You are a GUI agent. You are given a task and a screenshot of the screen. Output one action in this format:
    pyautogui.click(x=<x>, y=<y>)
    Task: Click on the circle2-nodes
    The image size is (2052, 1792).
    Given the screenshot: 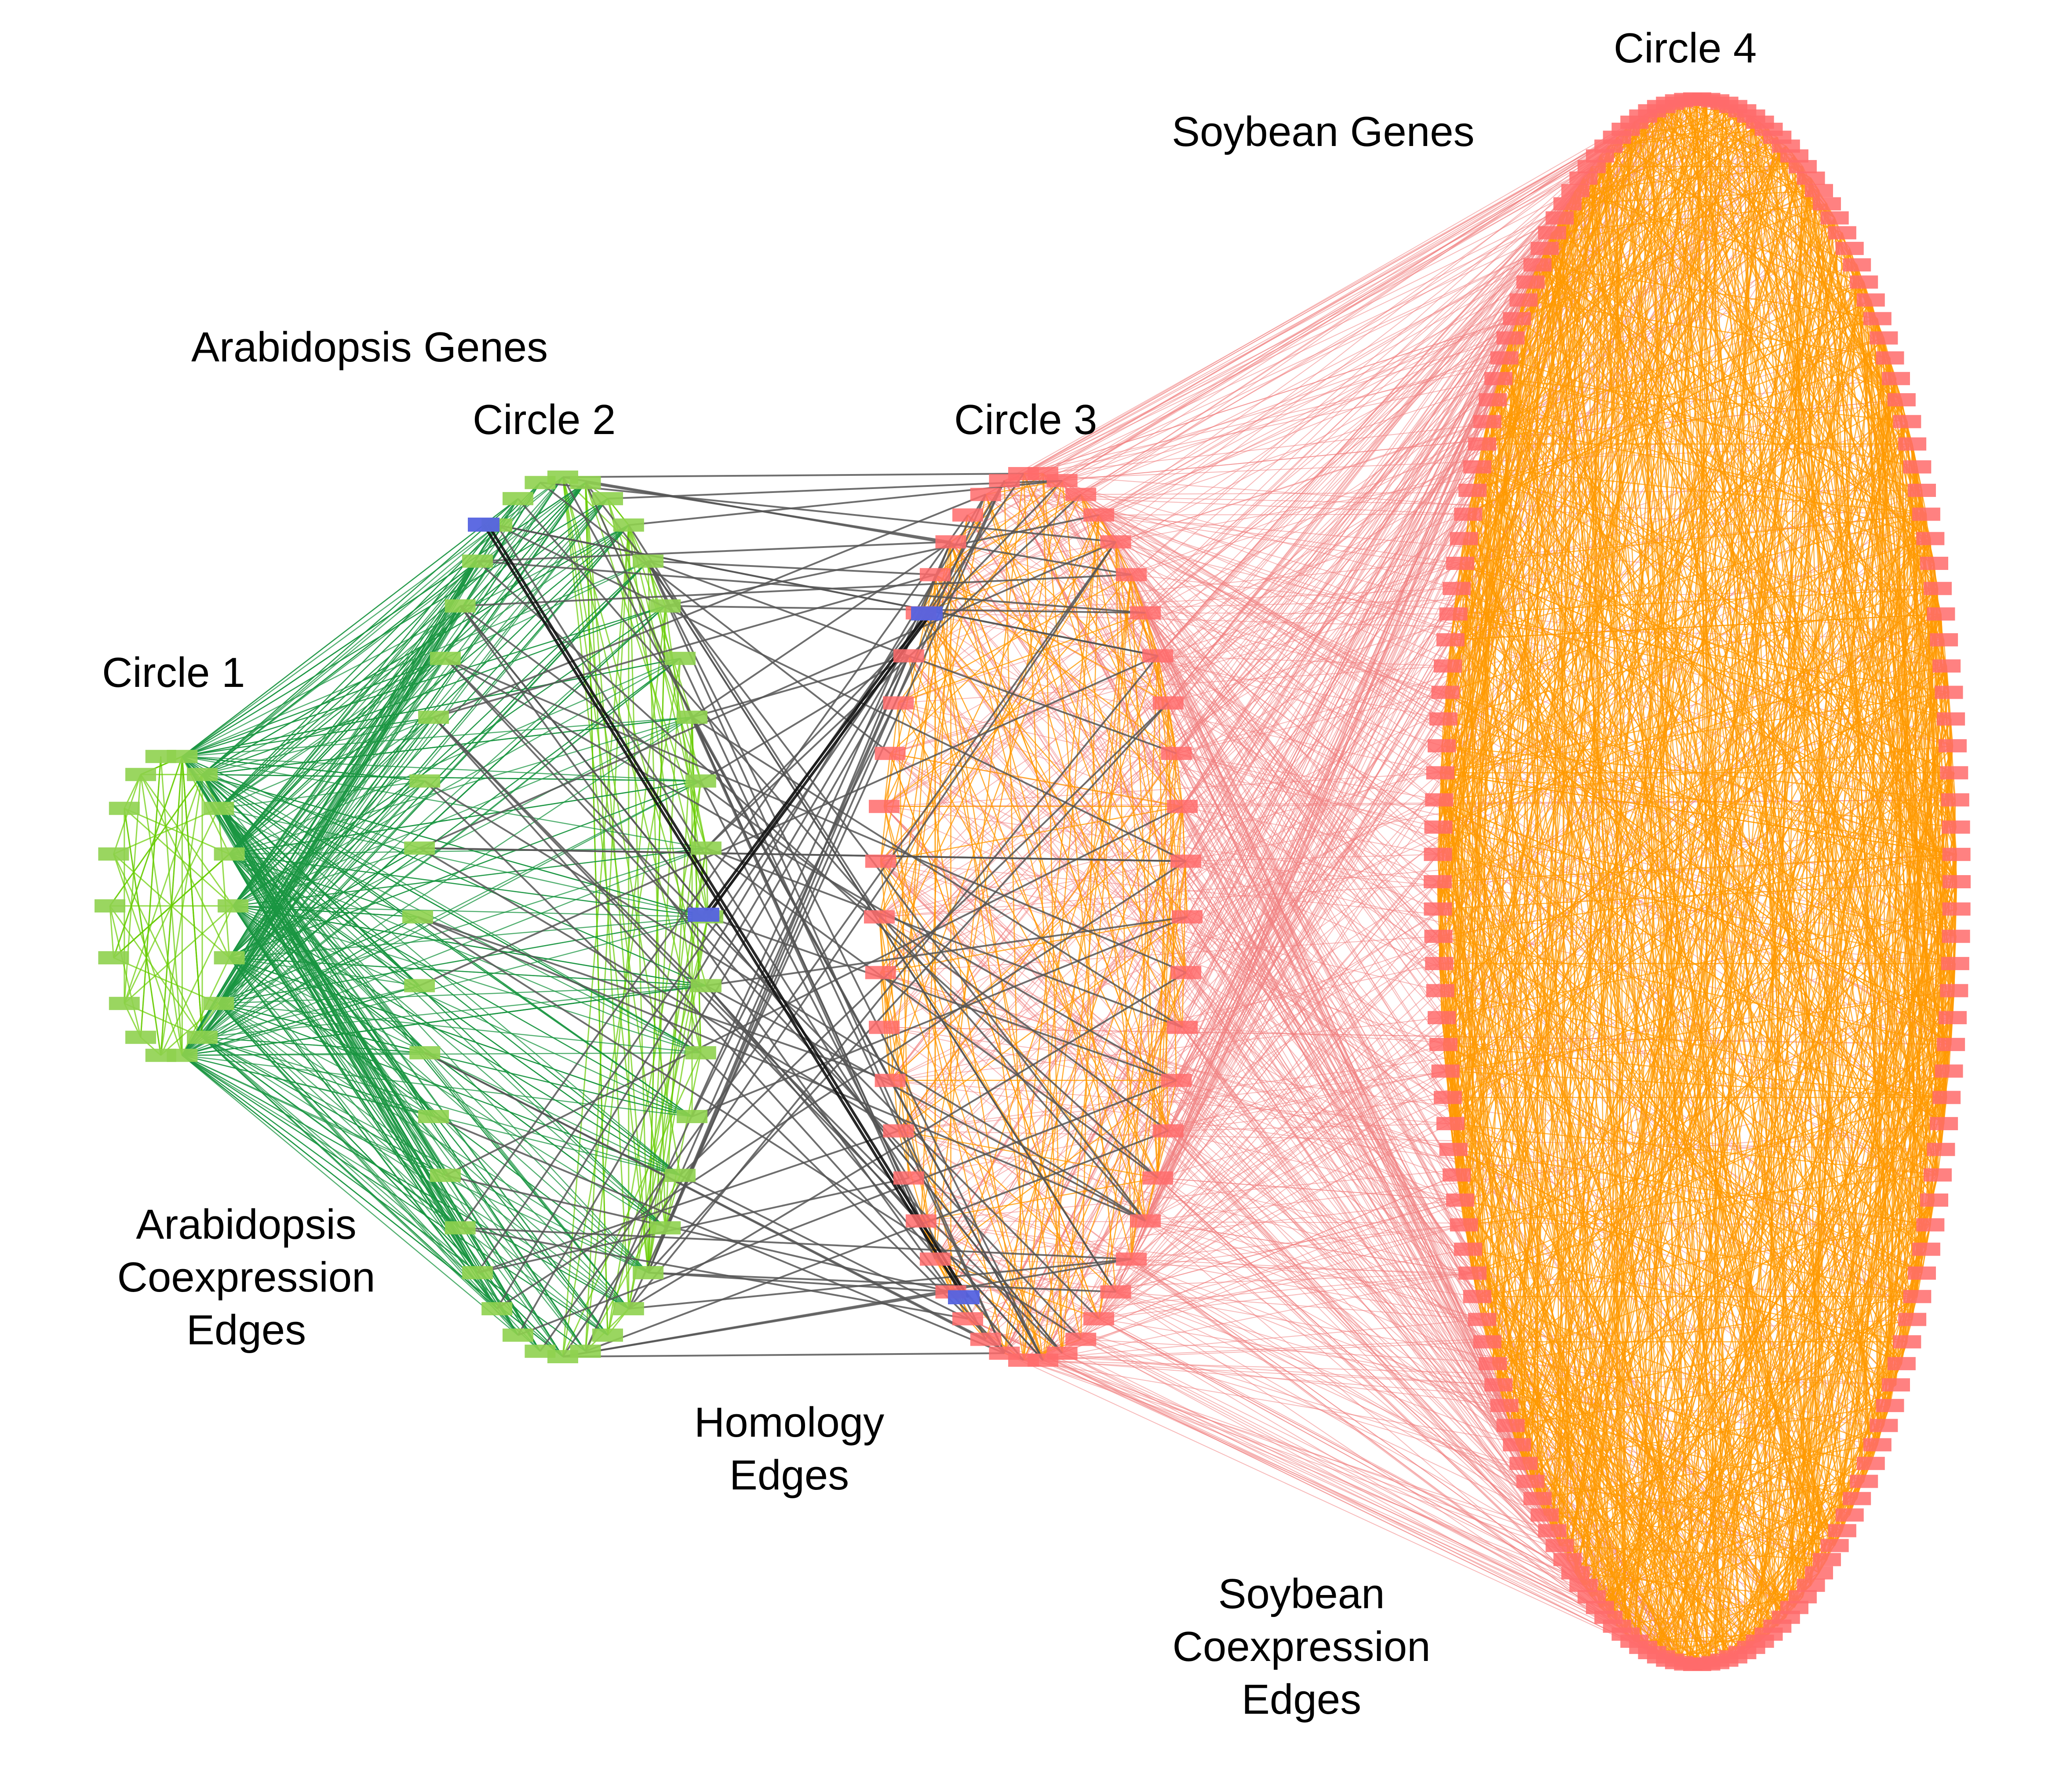 What is the action you would take?
    pyautogui.click(x=562, y=917)
    